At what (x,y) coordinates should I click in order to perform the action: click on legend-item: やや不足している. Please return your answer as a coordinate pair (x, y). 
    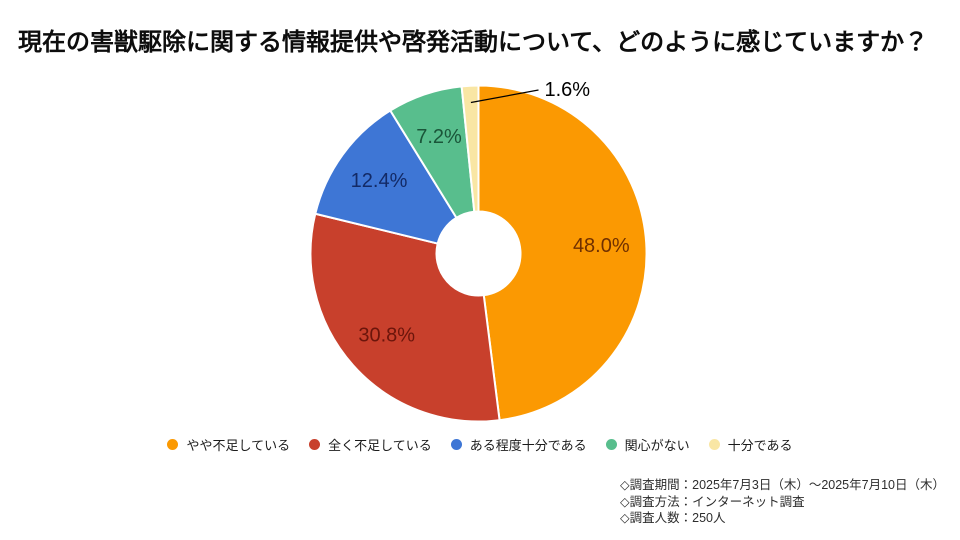
    Looking at the image, I should click on (228, 444).